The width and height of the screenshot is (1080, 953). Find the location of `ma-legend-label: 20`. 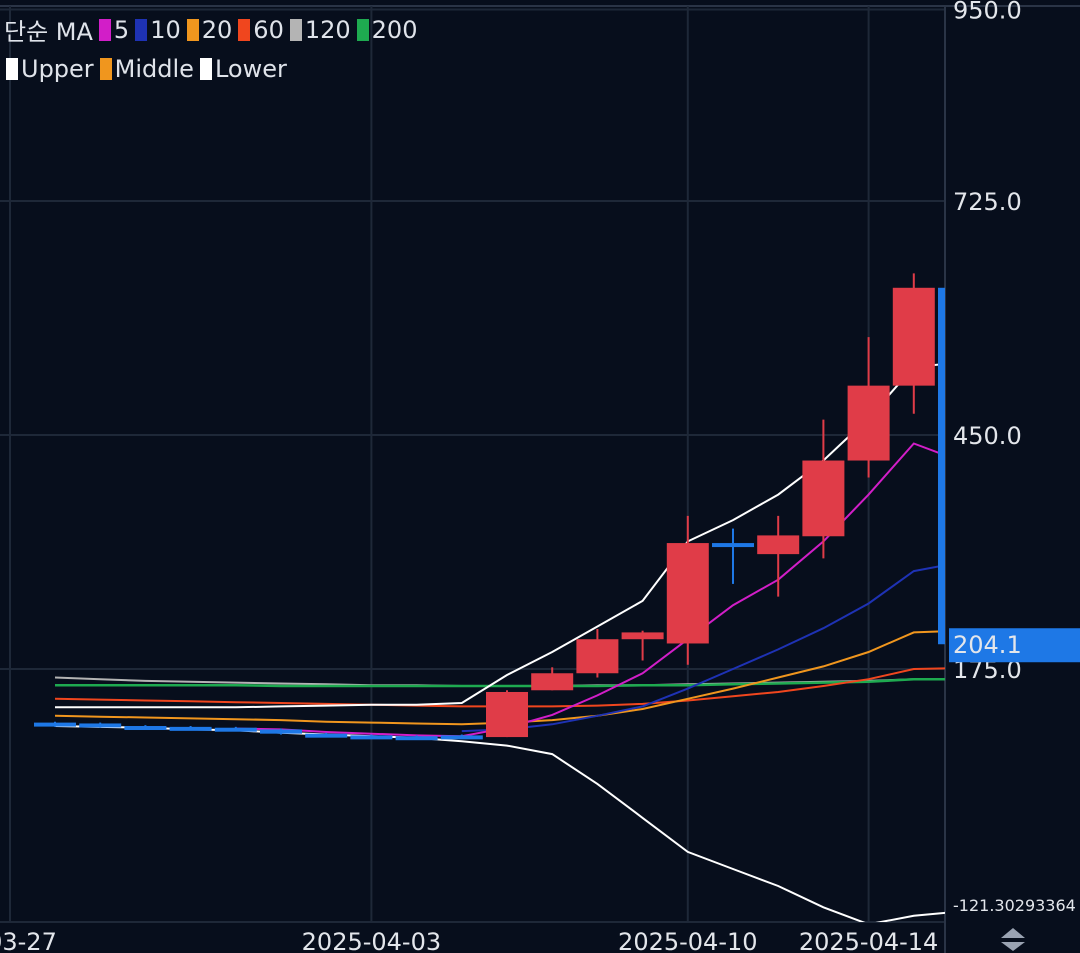

ma-legend-label: 20 is located at coordinates (217, 29).